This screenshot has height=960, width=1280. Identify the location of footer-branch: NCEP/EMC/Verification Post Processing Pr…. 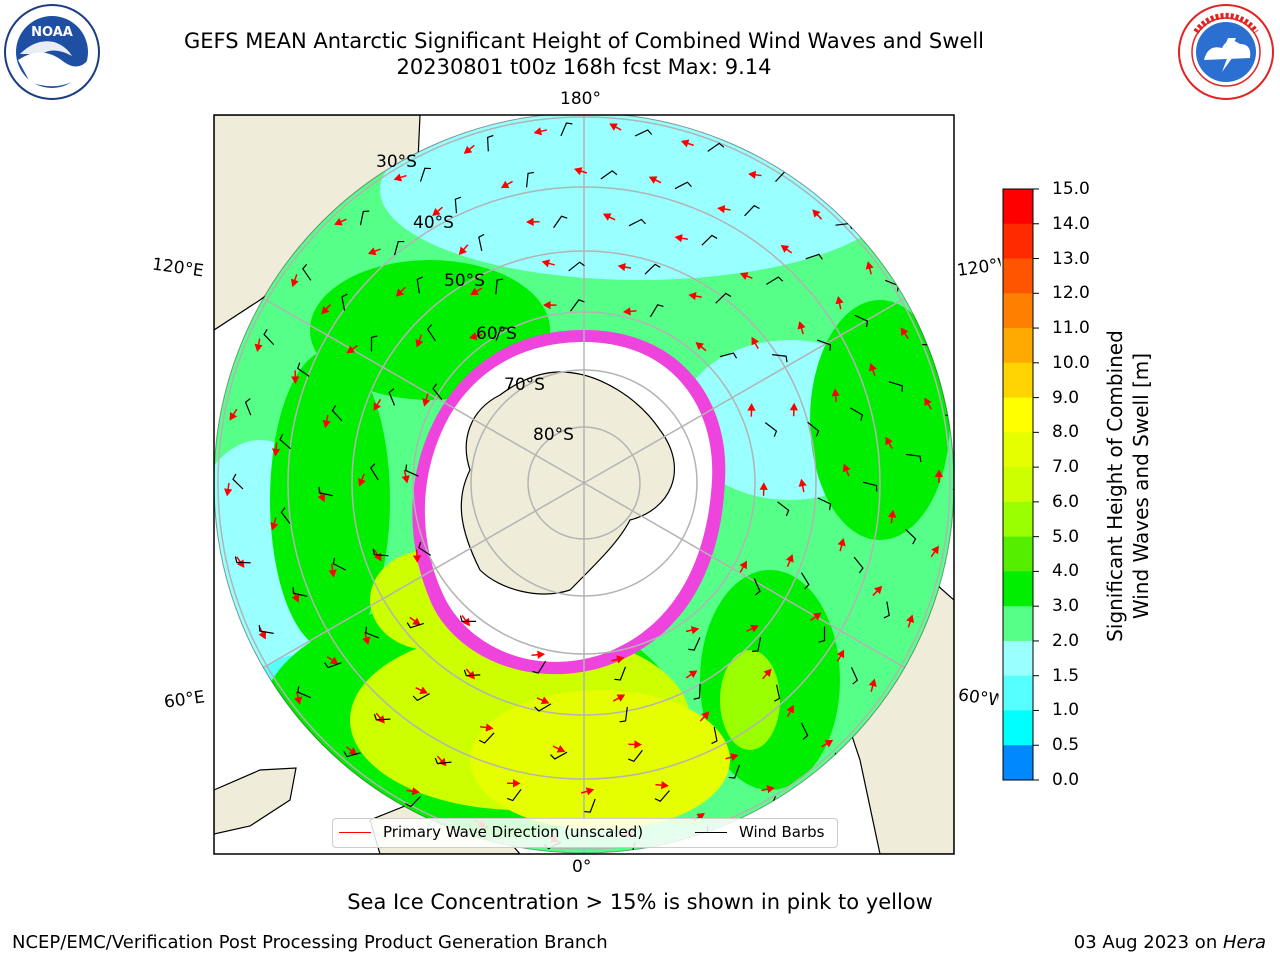
(310, 942).